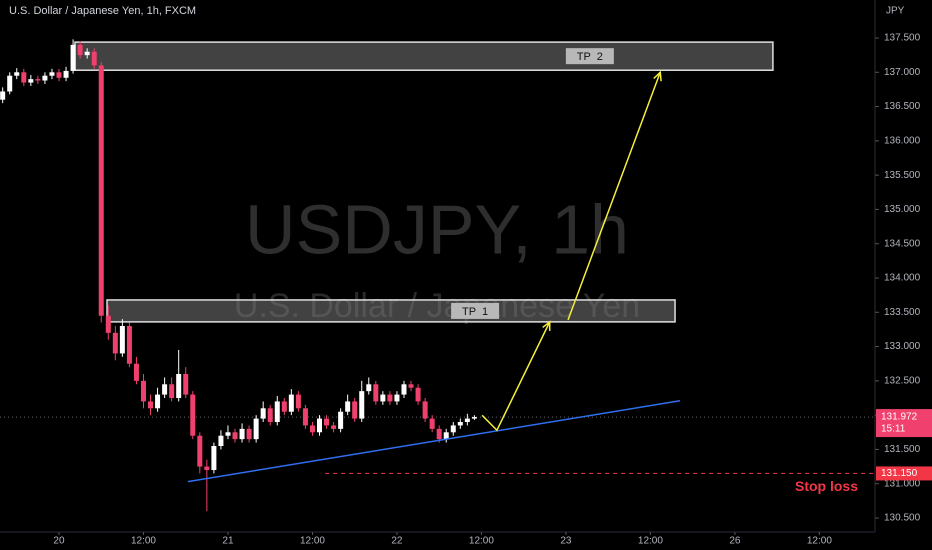 Image resolution: width=932 pixels, height=550 pixels. Describe the element at coordinates (437, 229) in the screenshot. I see `watermark: USDJPY, 1h` at that location.